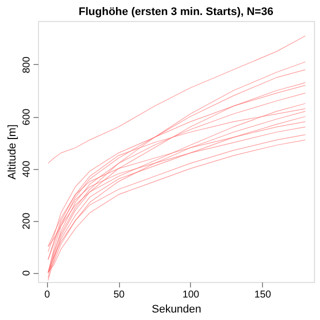 The height and width of the screenshot is (320, 320). Describe the element at coordinates (27, 221) in the screenshot. I see `y-tick-label: 200` at that location.